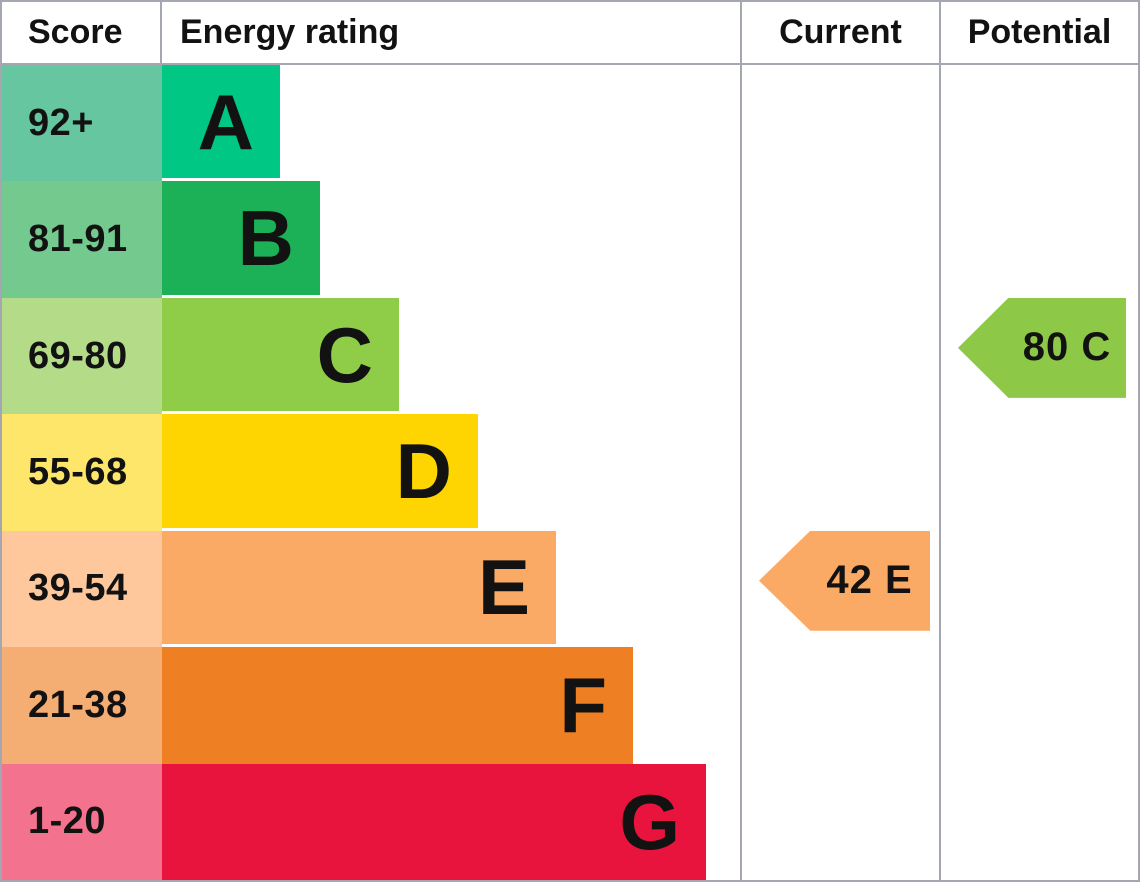 The height and width of the screenshot is (882, 1140). Describe the element at coordinates (82, 705) in the screenshot. I see `score-range-f: 21-38` at that location.